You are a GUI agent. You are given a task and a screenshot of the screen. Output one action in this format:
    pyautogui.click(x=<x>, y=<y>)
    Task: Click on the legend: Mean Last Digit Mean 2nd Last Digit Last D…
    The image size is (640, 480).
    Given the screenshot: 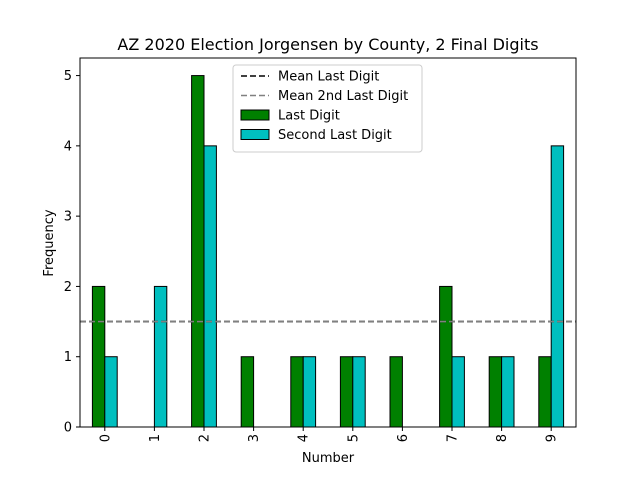 What is the action you would take?
    pyautogui.click(x=327, y=108)
    